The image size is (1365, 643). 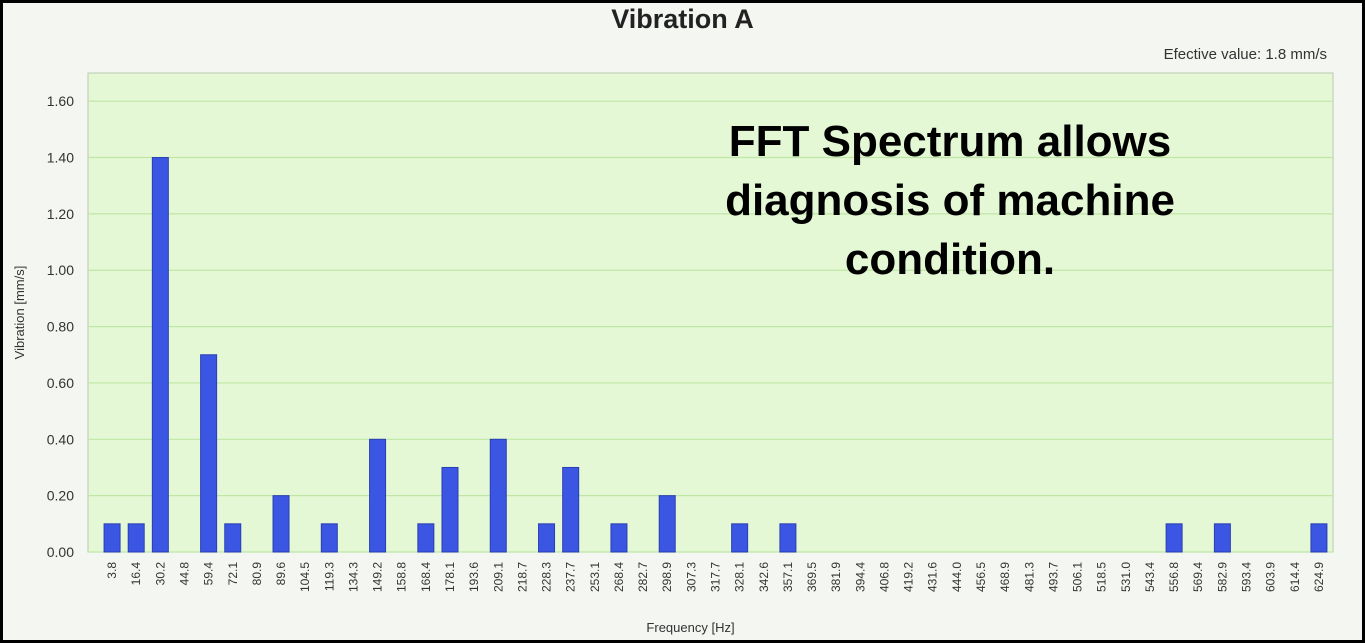 I want to click on x-tick-label: 342.6, so click(x=764, y=577).